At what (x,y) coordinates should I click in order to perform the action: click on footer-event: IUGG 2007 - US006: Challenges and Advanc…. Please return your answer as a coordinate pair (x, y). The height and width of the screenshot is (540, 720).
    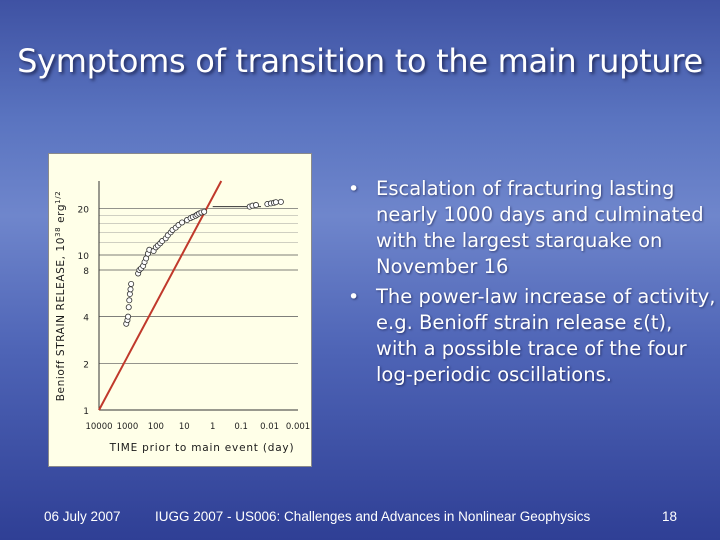
    Looking at the image, I should click on (373, 516).